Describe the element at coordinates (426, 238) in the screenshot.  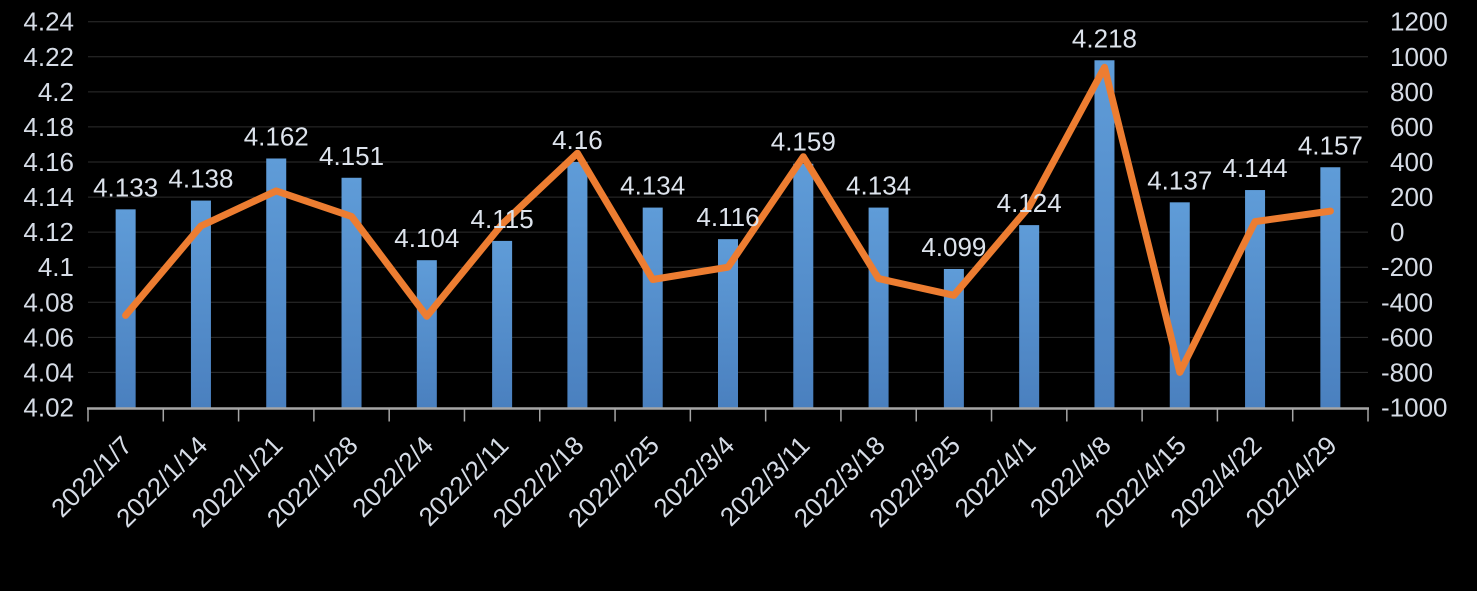
I see `bar-data-label: 4.104` at that location.